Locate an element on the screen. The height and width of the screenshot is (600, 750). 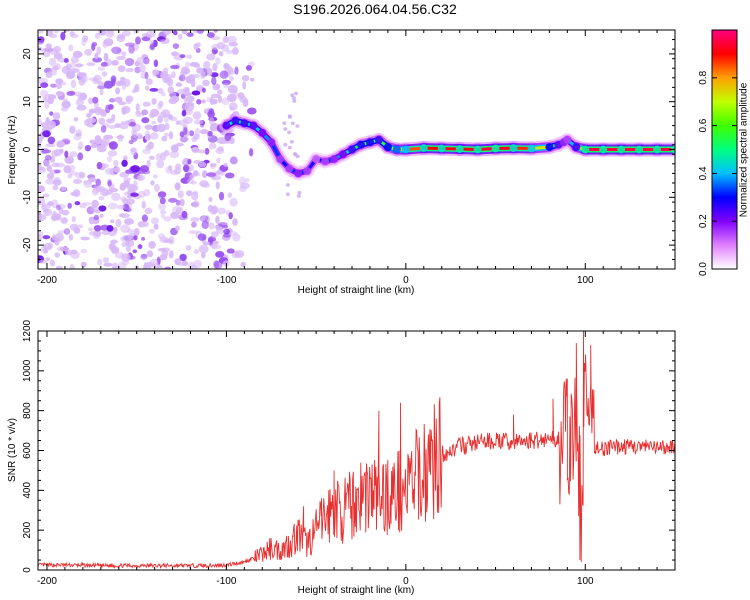
y-tick-label: -10 is located at coordinates (27, 197).